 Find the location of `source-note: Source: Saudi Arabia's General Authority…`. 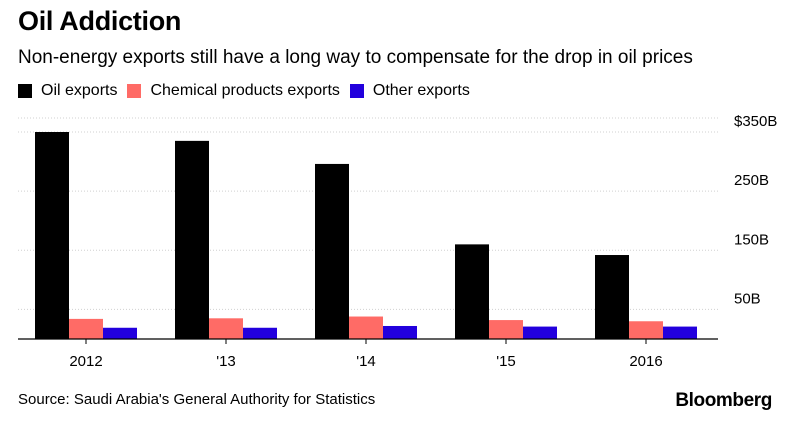

source-note: Source: Saudi Arabia's General Authority… is located at coordinates (197, 399).